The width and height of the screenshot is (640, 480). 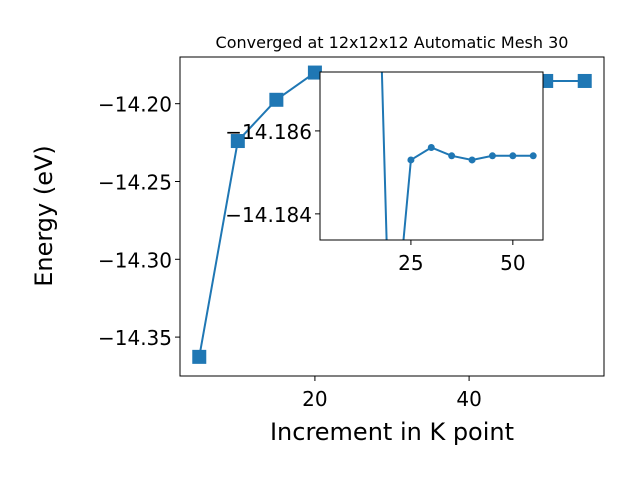 What do you see at coordinates (431, 156) in the screenshot?
I see `axes-frame` at bounding box center [431, 156].